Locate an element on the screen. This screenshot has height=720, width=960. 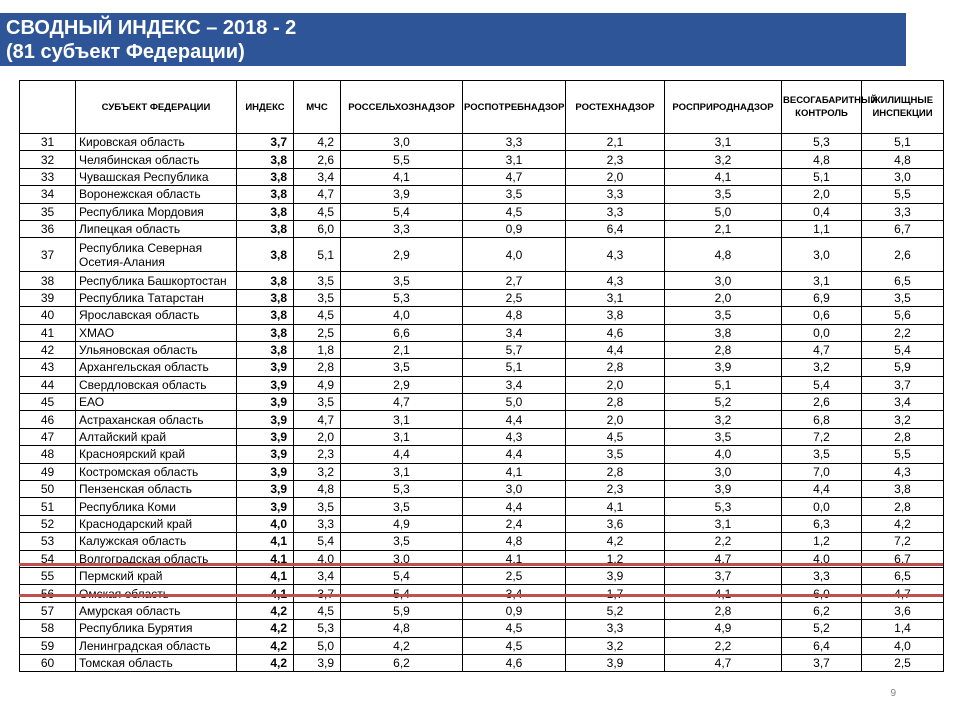
row-rostekhnadzor: 4,3 is located at coordinates (615, 280).